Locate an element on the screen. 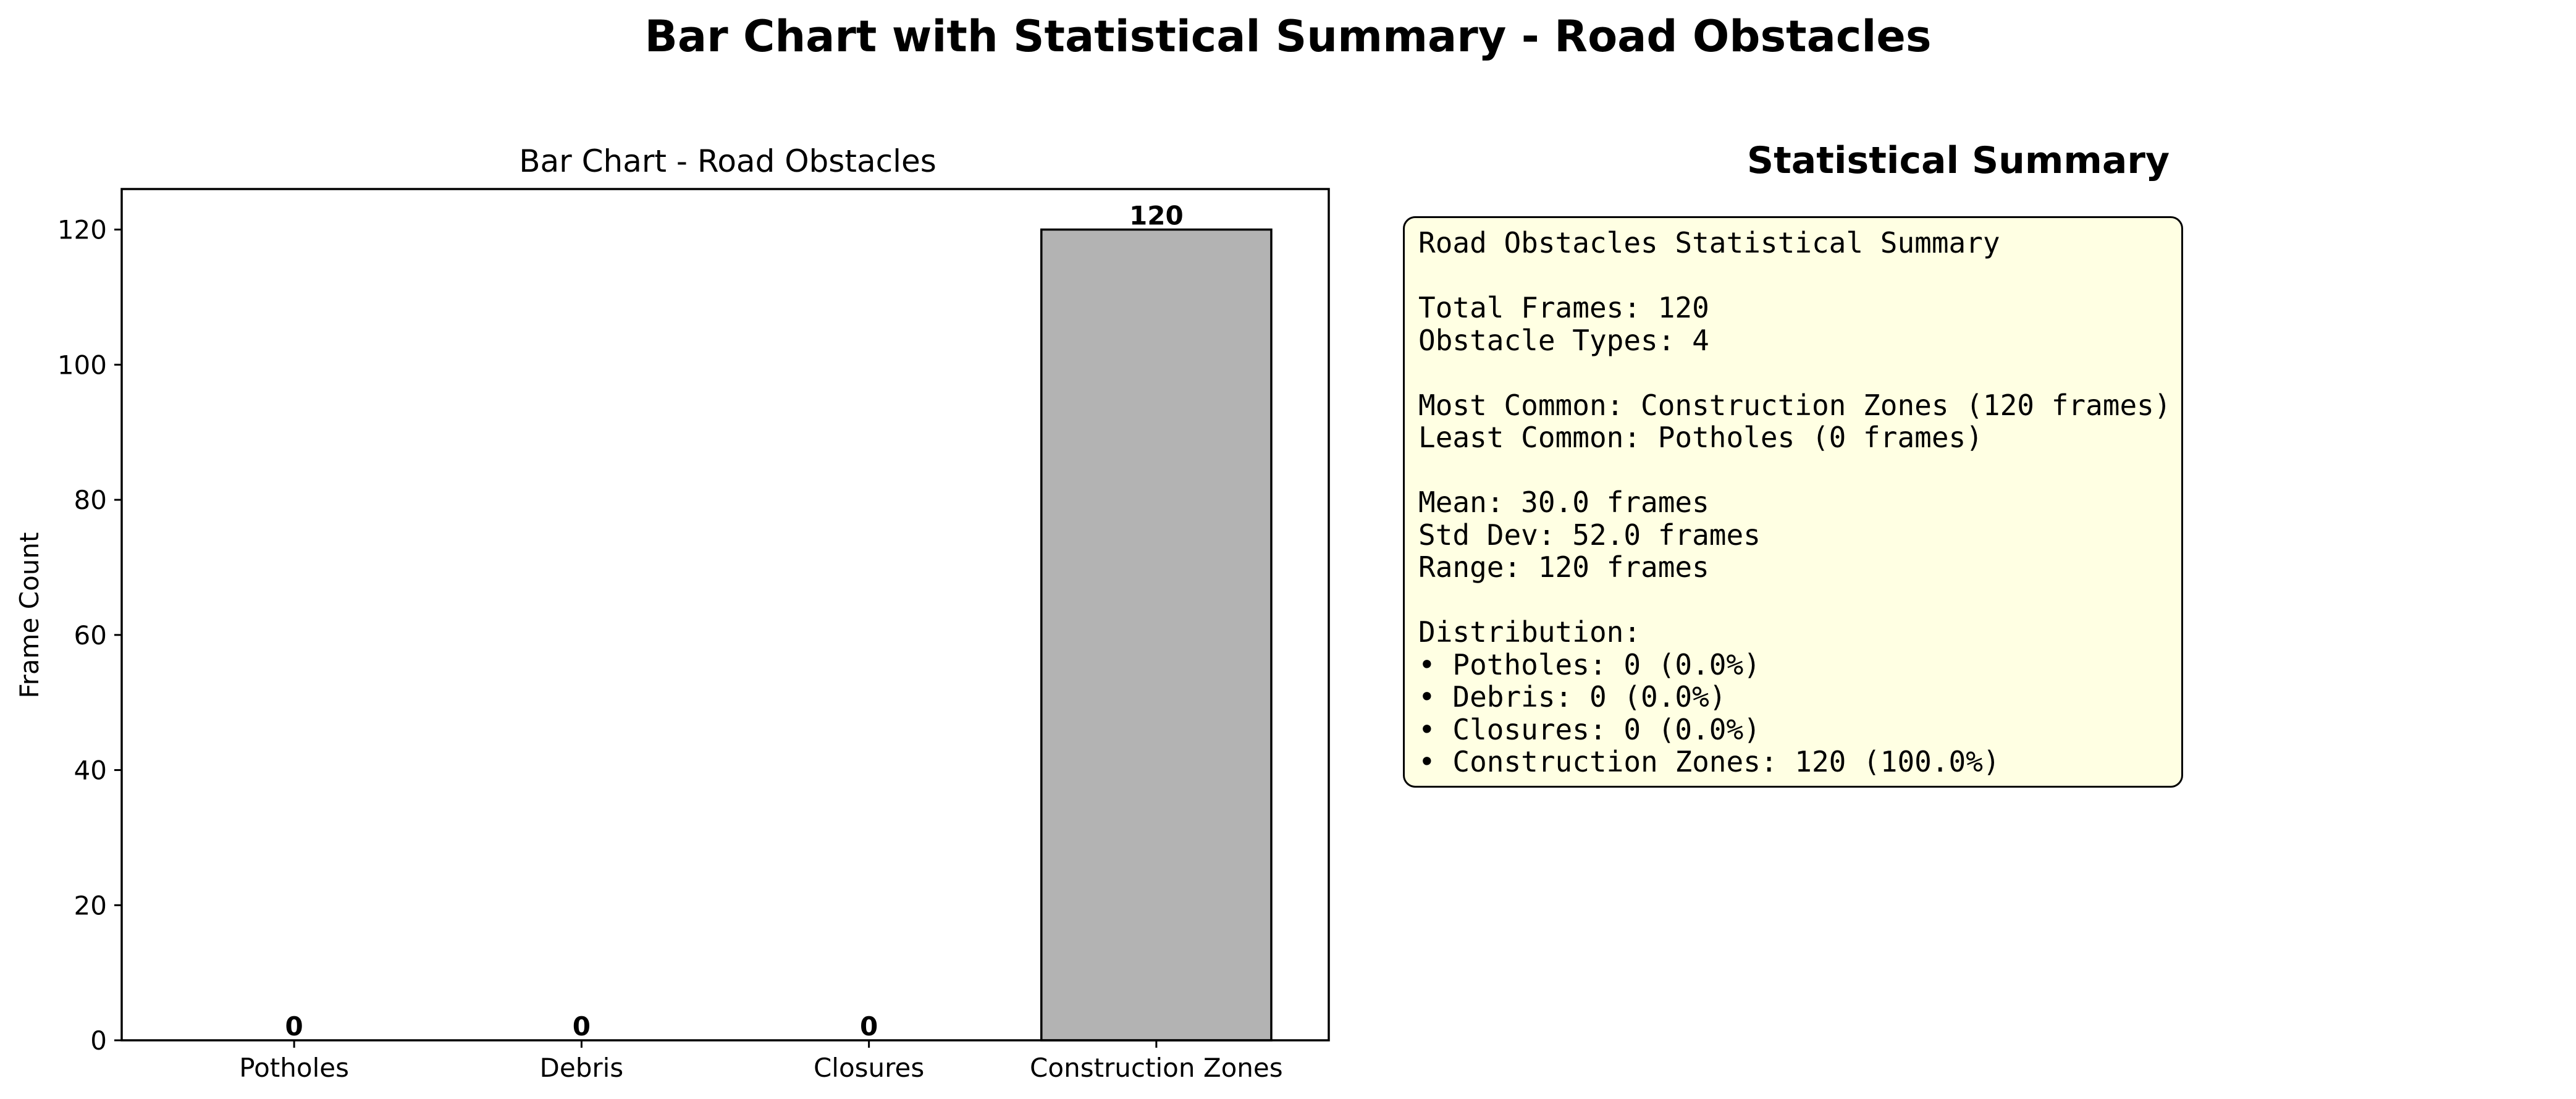 The width and height of the screenshot is (2576, 1099). summary-line: • Construction Zones: 120 (100.0%) is located at coordinates (1709, 761).